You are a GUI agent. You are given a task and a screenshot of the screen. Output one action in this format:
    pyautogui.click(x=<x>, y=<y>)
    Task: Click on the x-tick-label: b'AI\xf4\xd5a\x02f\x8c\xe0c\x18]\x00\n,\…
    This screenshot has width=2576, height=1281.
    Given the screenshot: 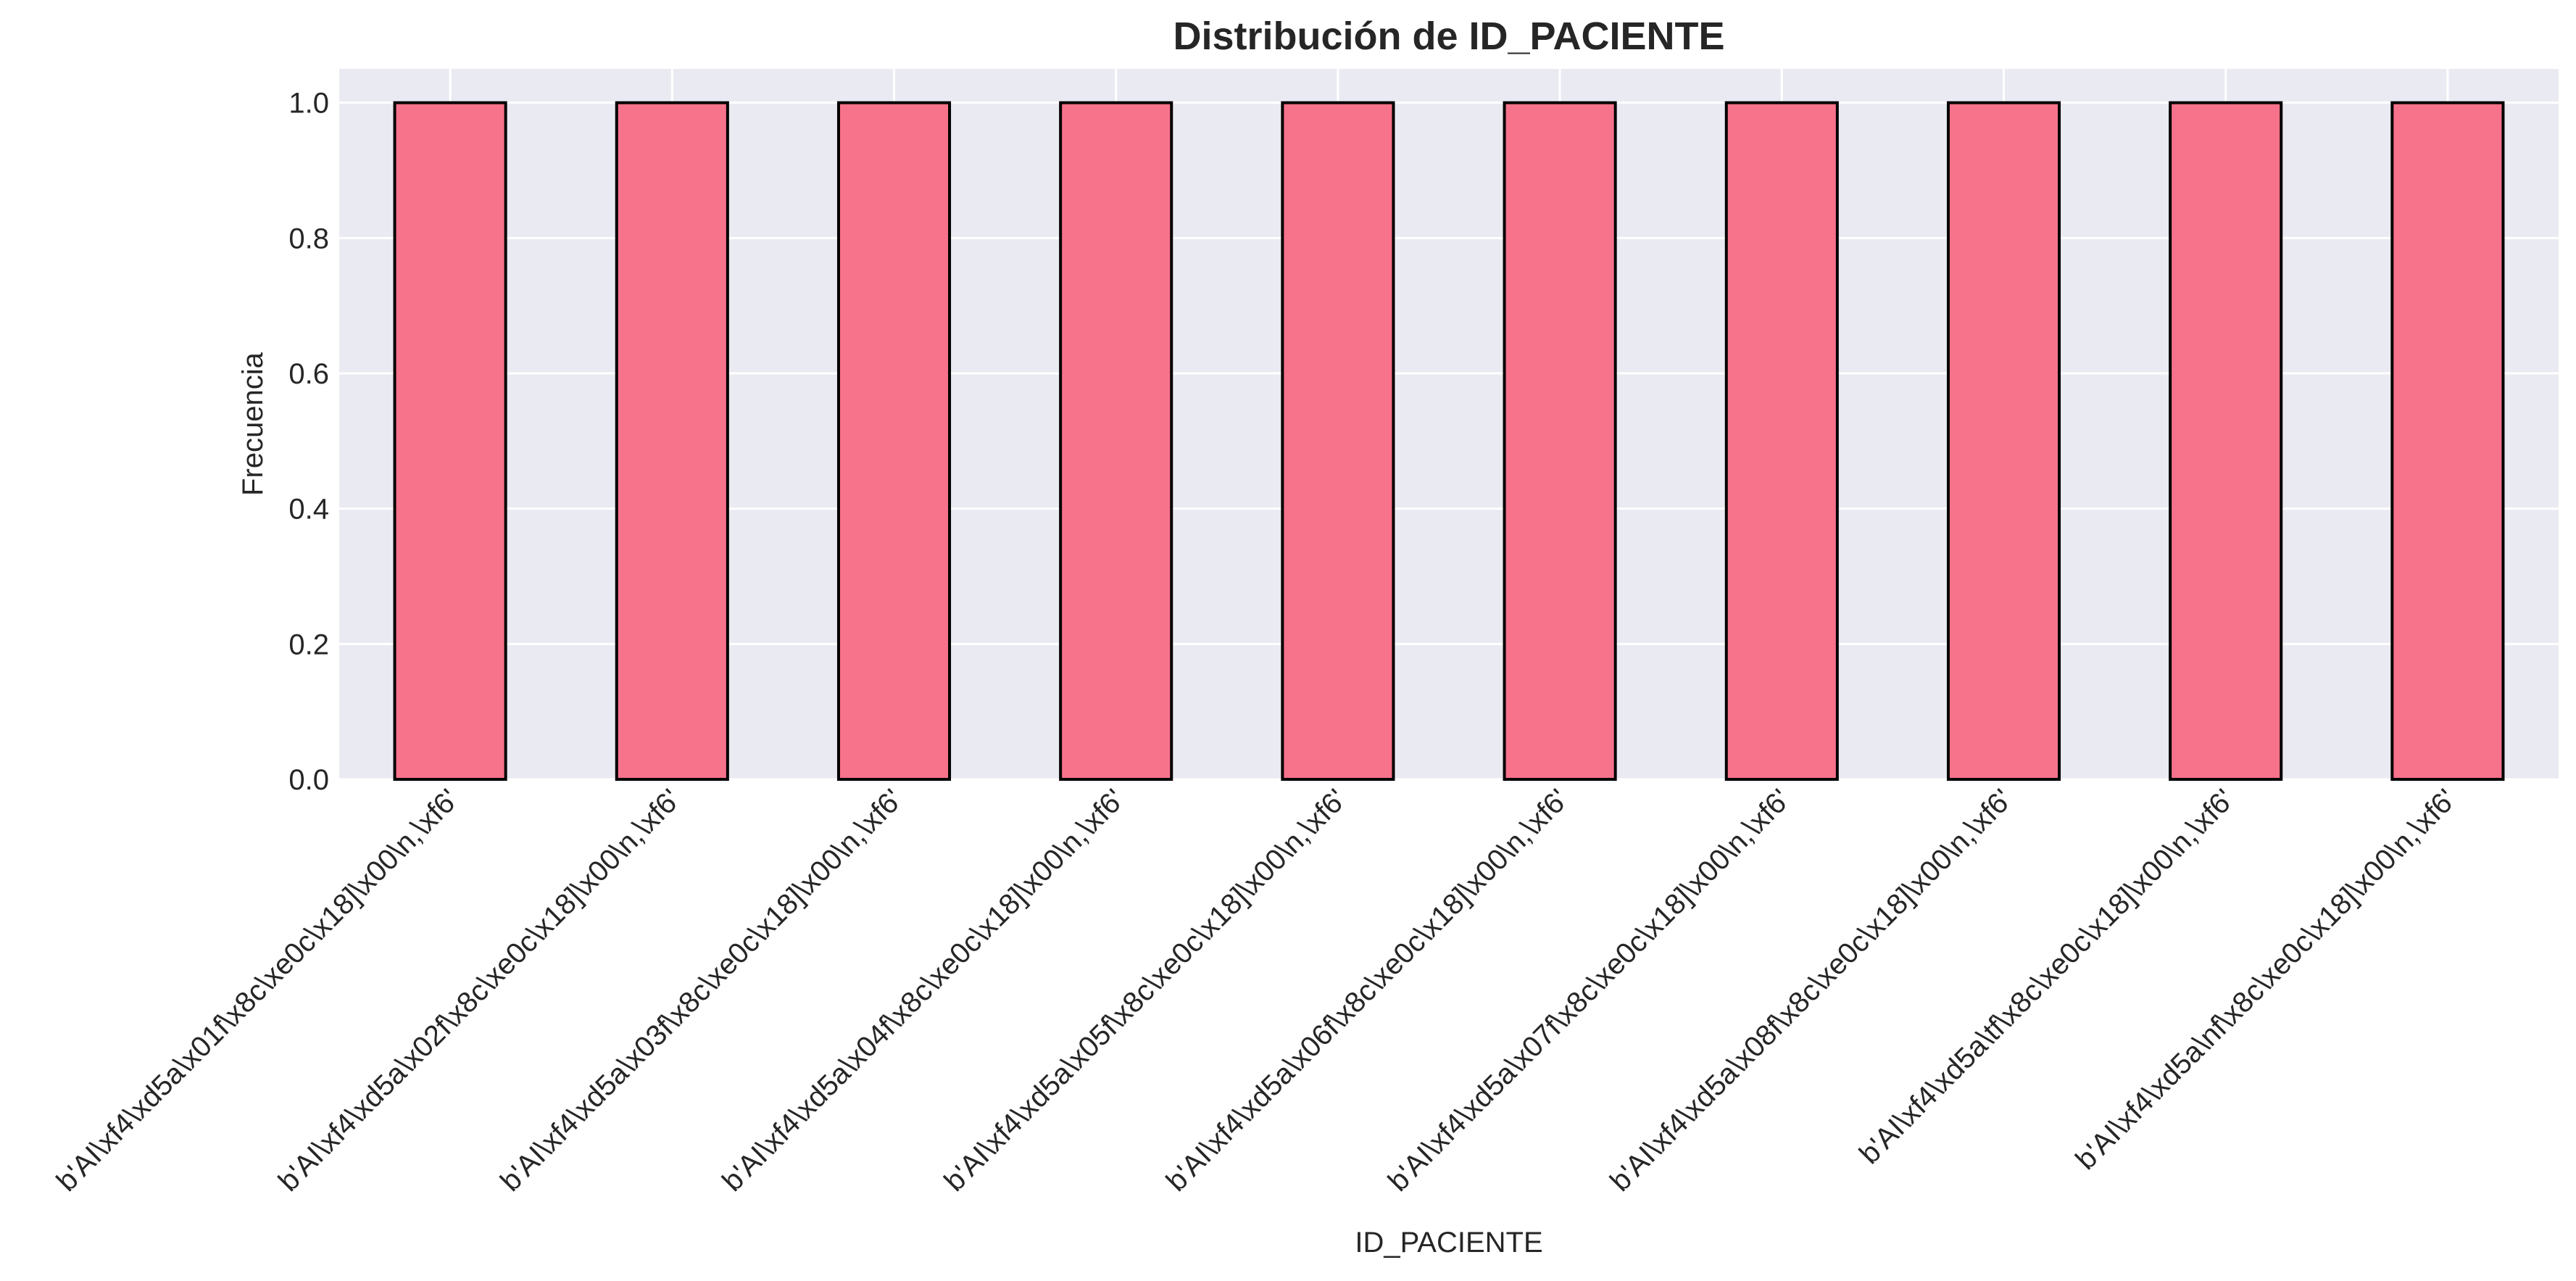 What is the action you would take?
    pyautogui.click(x=480, y=990)
    